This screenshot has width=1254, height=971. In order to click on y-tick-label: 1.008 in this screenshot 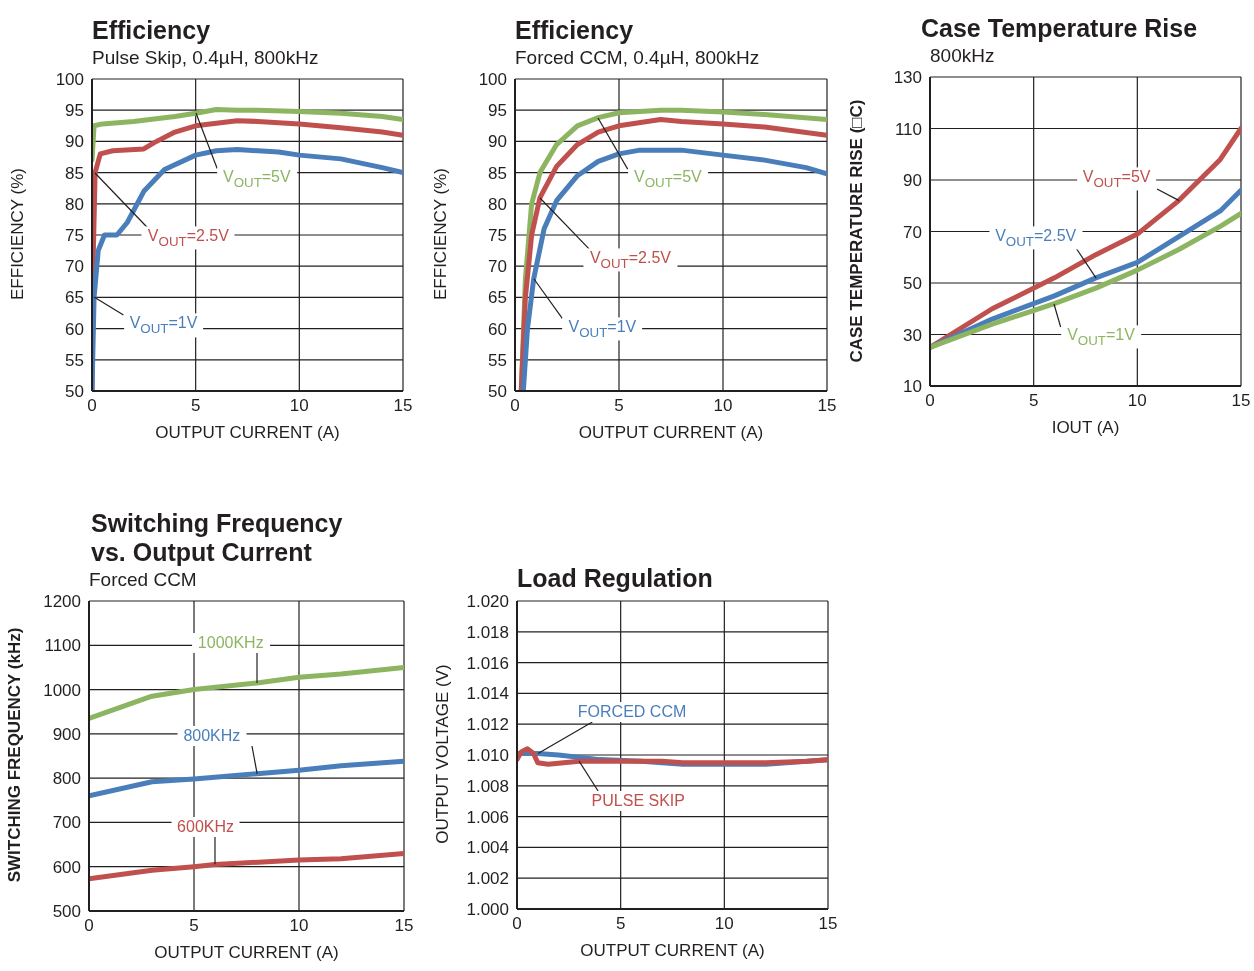, I will do `click(487, 786)`.